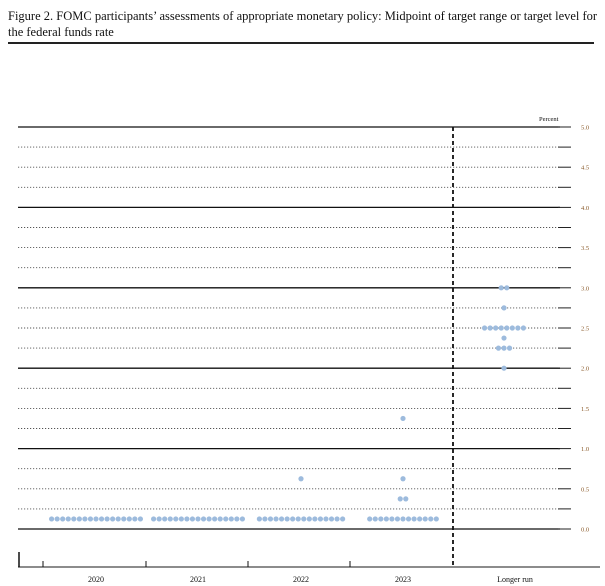 Image resolution: width=605 pixels, height=586 pixels. Describe the element at coordinates (585, 489) in the screenshot. I see `y-tick-label: 0.5` at that location.